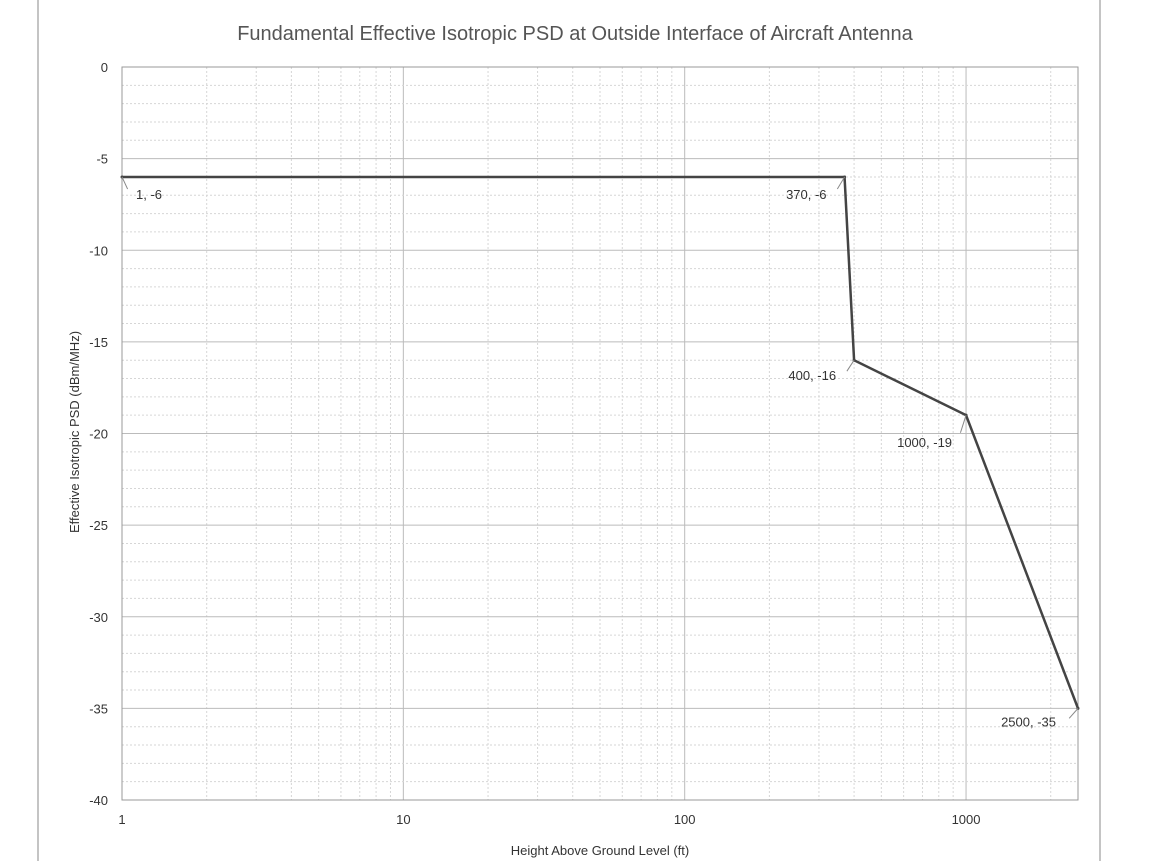 The image size is (1151, 861). I want to click on data-label: 2500, -35, so click(1028, 721).